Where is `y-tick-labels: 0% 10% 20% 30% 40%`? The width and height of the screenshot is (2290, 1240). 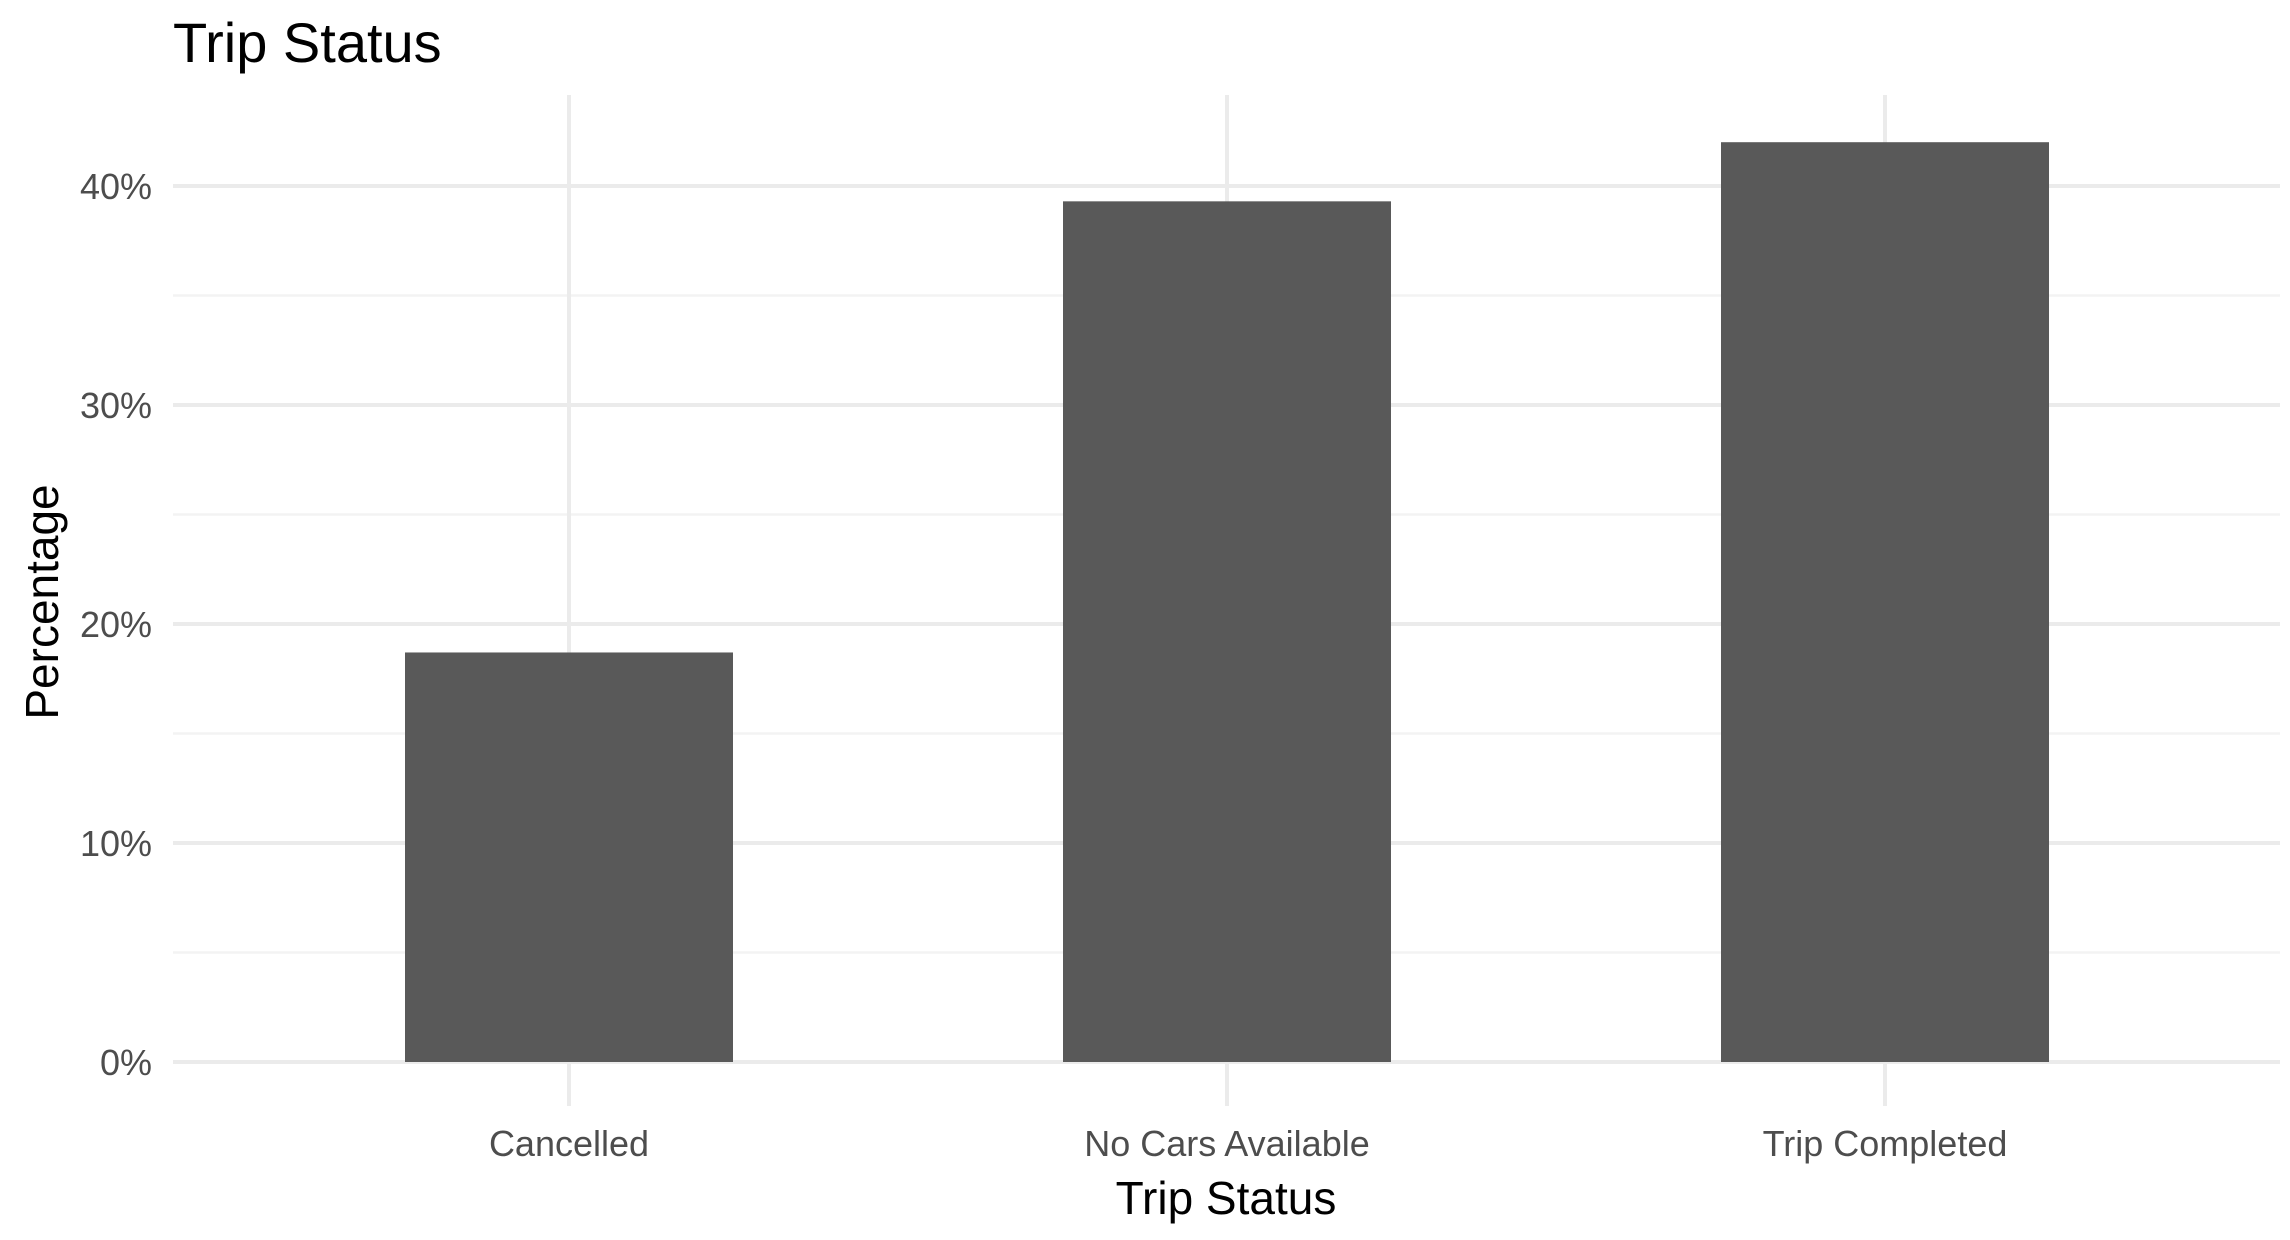
y-tick-labels: 0% 10% 20% 30% 40% is located at coordinates (116, 624).